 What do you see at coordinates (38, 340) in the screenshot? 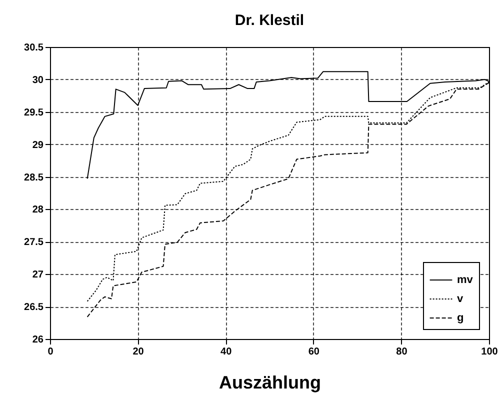
I see `y-tick-label: 26` at bounding box center [38, 340].